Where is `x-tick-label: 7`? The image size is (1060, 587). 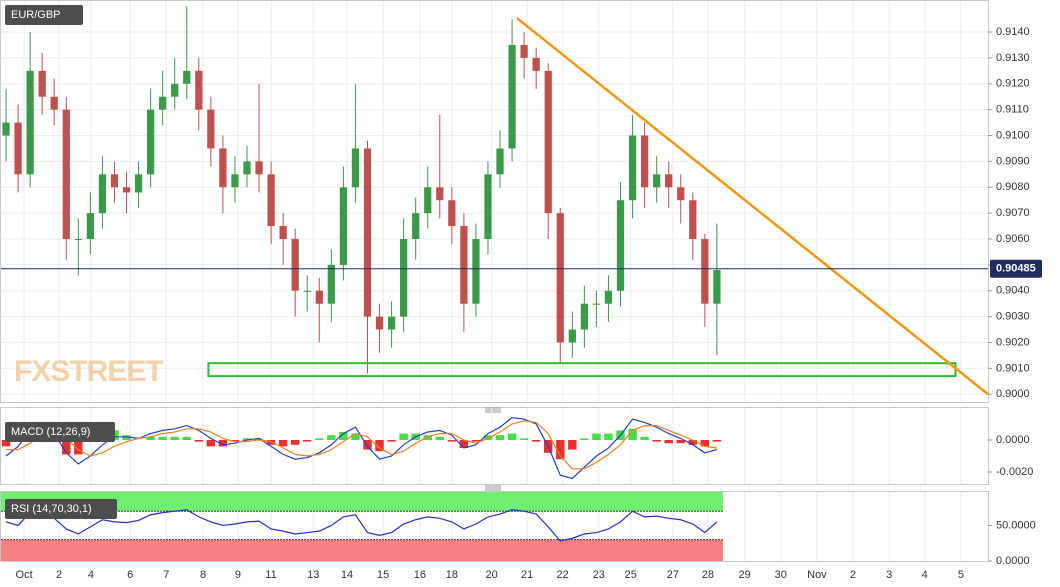 x-tick-label: 7 is located at coordinates (166, 575).